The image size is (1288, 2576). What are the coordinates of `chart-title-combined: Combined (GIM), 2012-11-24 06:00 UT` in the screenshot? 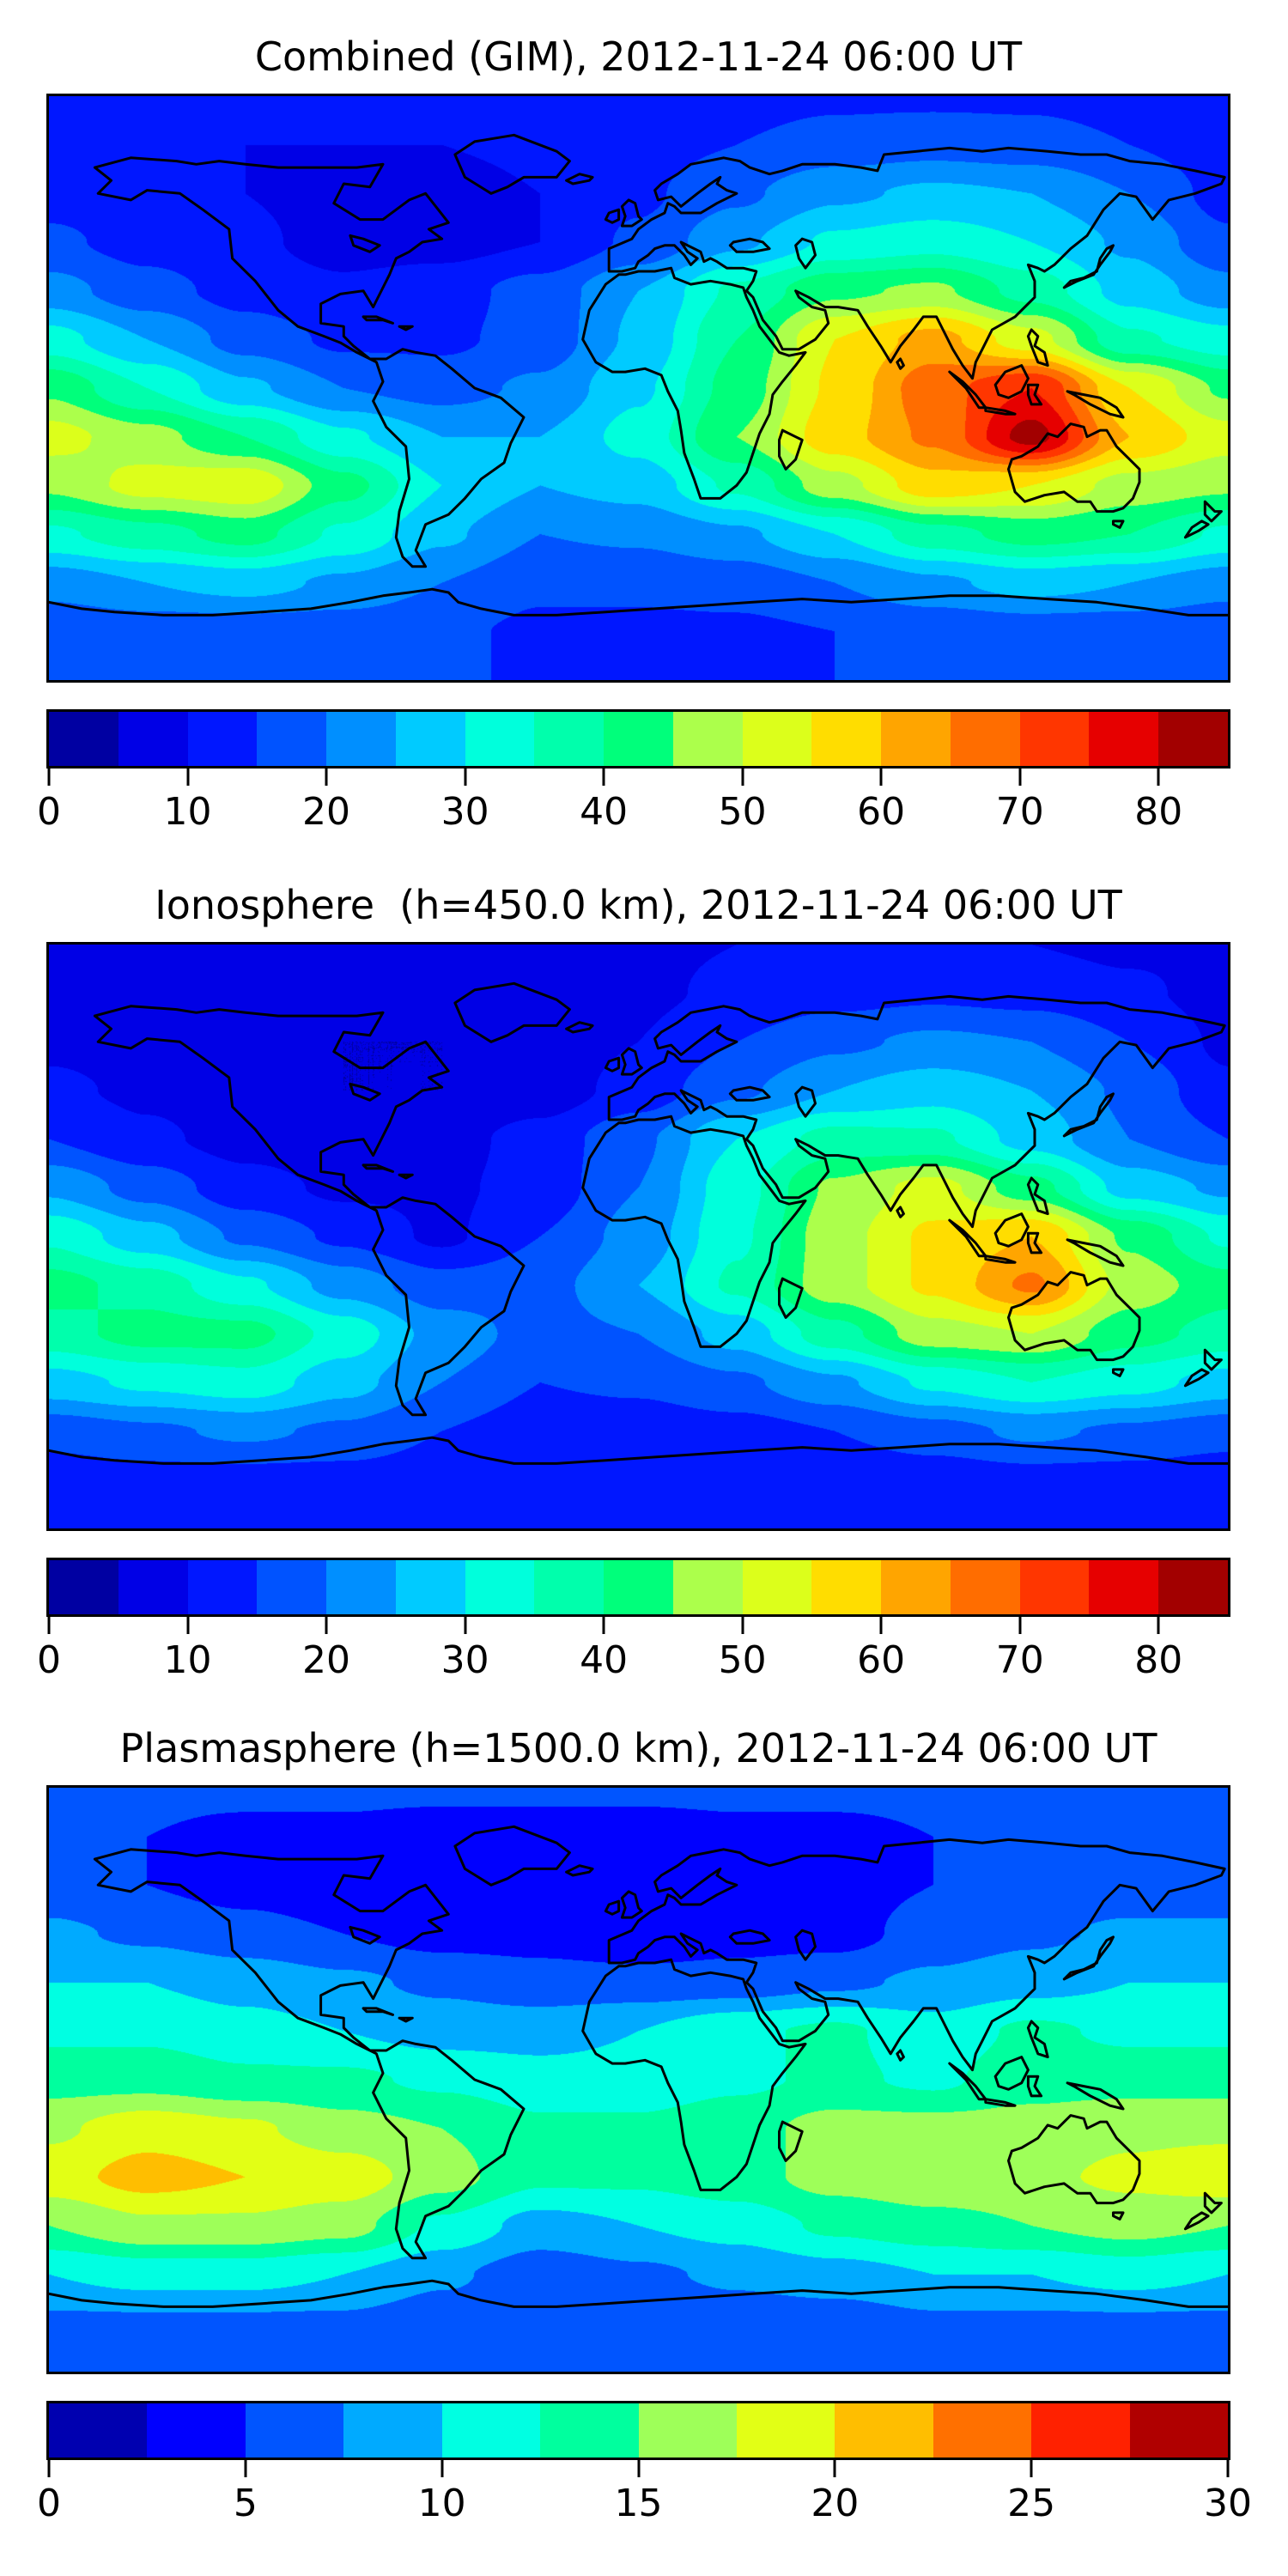 It's located at (638, 56).